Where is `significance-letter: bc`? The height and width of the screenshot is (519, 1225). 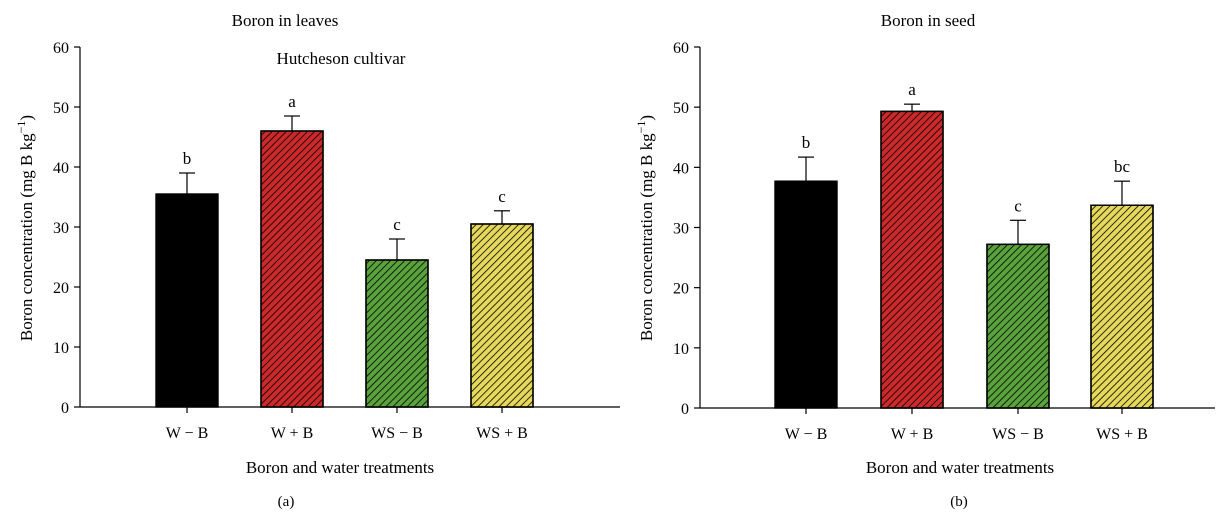
significance-letter: bc is located at coordinates (1122, 166).